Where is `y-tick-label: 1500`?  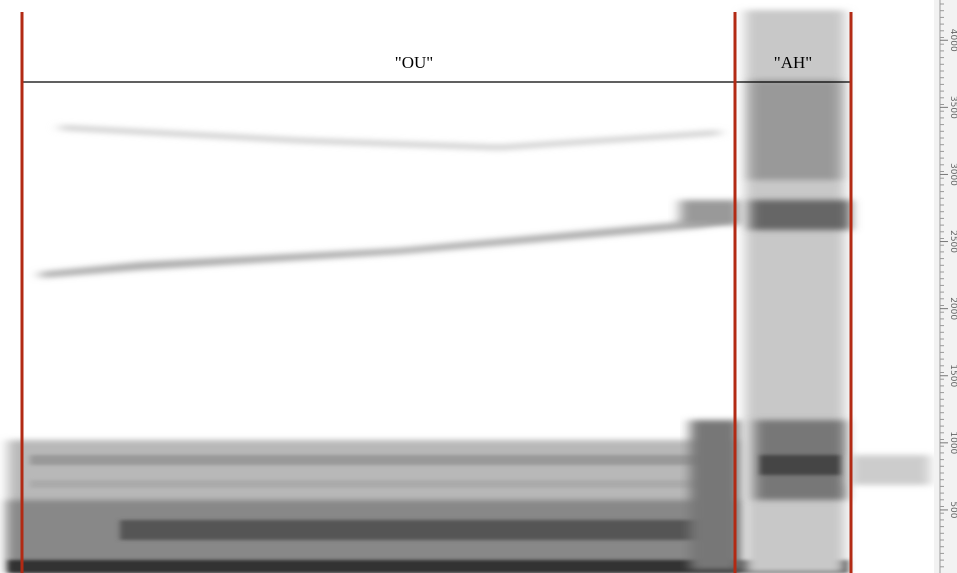
y-tick-label: 1500 is located at coordinates (952, 375).